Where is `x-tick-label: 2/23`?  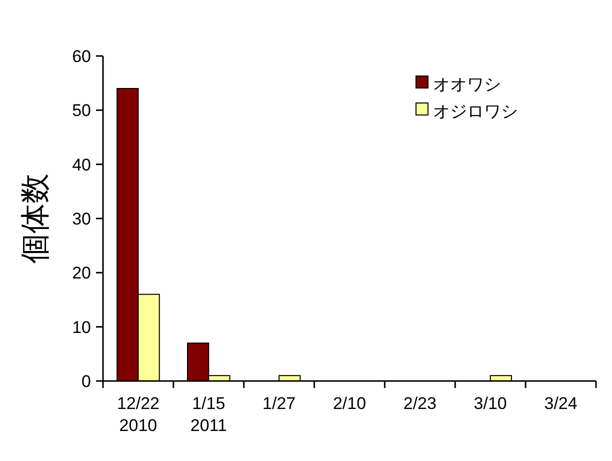
x-tick-label: 2/23 is located at coordinates (419, 403).